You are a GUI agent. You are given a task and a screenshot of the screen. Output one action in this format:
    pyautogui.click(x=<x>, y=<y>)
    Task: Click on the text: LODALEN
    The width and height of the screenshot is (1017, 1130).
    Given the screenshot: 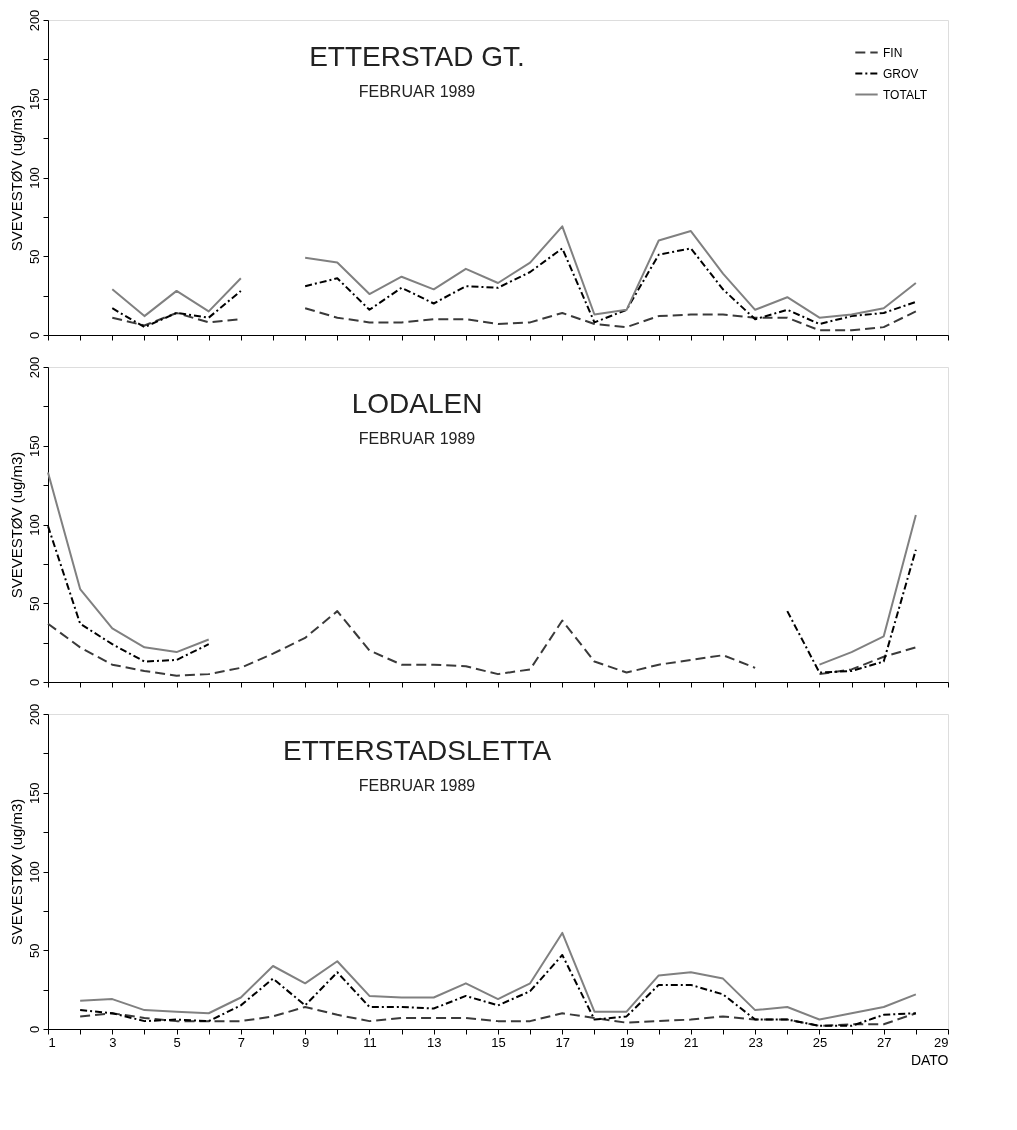 What is the action you would take?
    pyautogui.click(x=417, y=403)
    